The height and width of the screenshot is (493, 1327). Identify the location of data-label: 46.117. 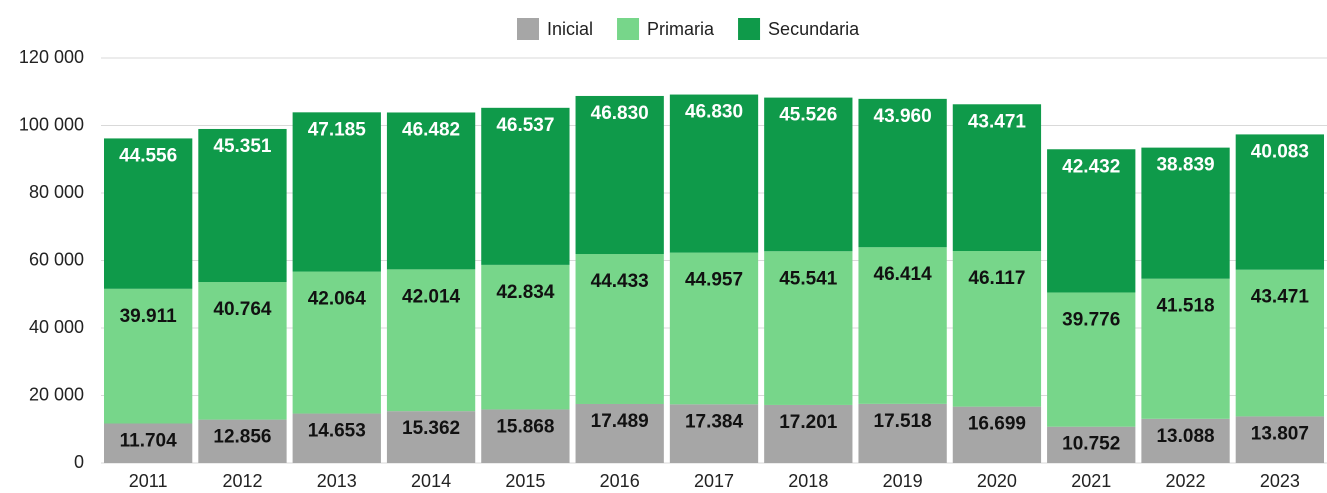
(996, 278).